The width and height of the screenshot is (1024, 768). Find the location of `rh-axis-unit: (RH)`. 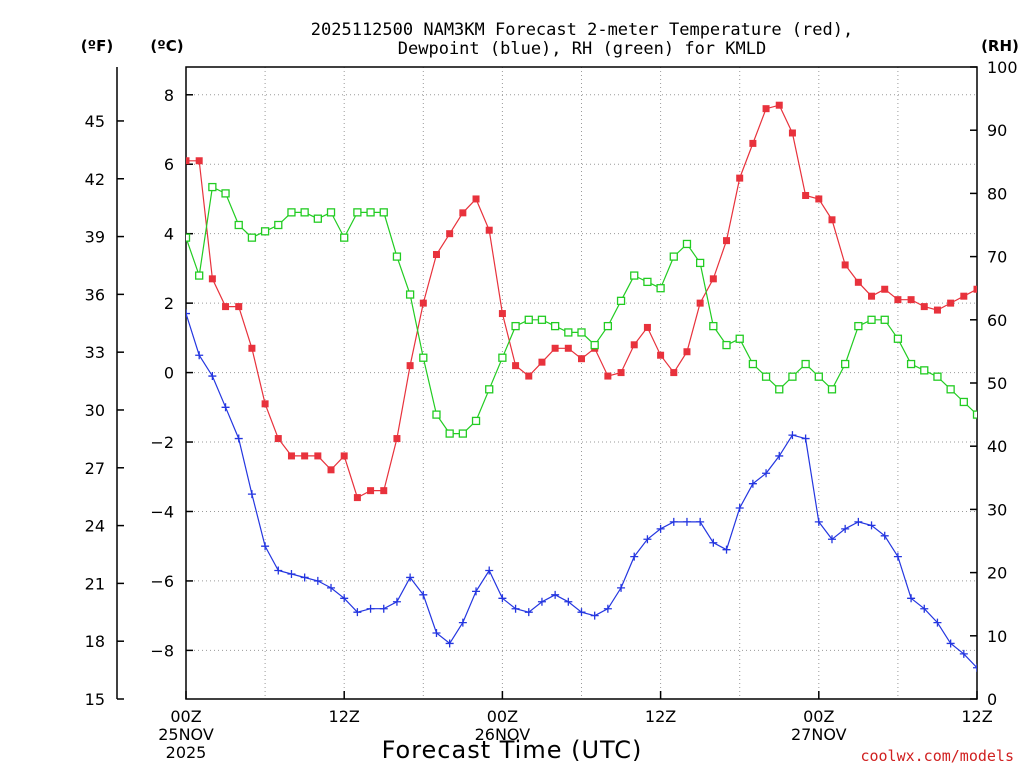

rh-axis-unit: (RH) is located at coordinates (1000, 46).